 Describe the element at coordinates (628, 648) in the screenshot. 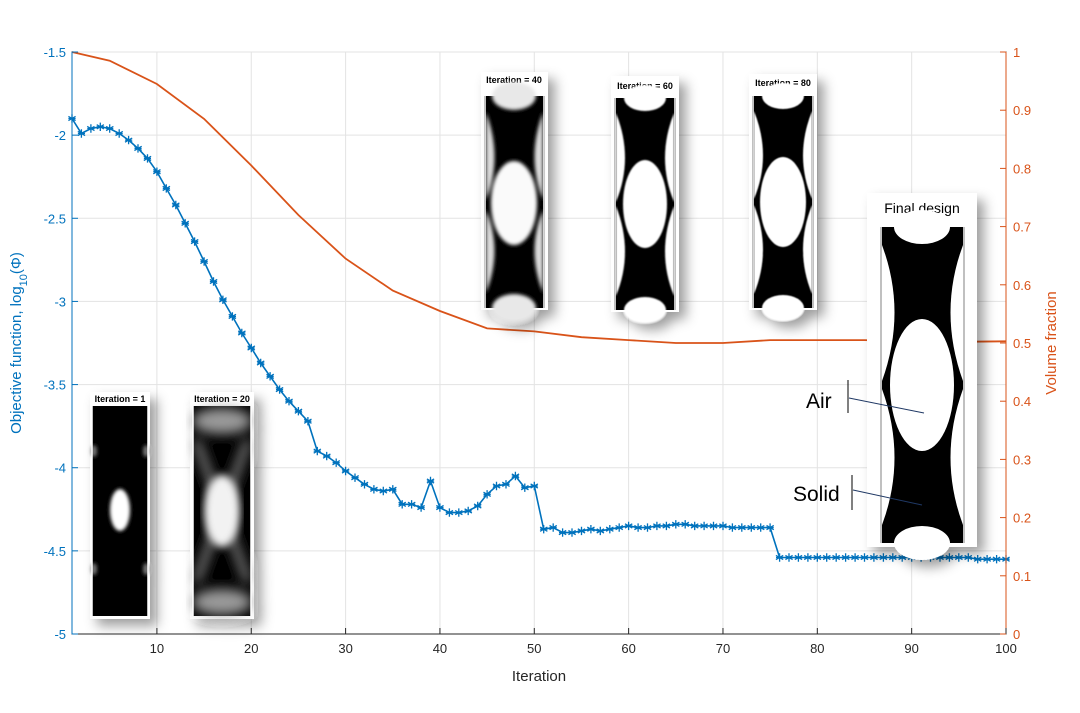

I see `x-tick-label: 60` at that location.